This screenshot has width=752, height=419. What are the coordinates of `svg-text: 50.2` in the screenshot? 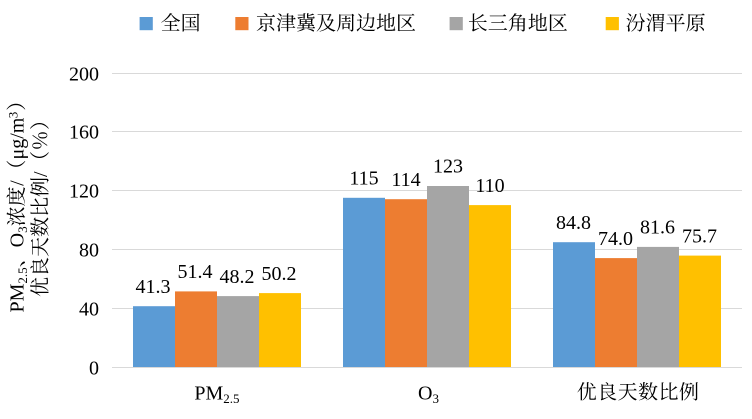 It's located at (279, 274).